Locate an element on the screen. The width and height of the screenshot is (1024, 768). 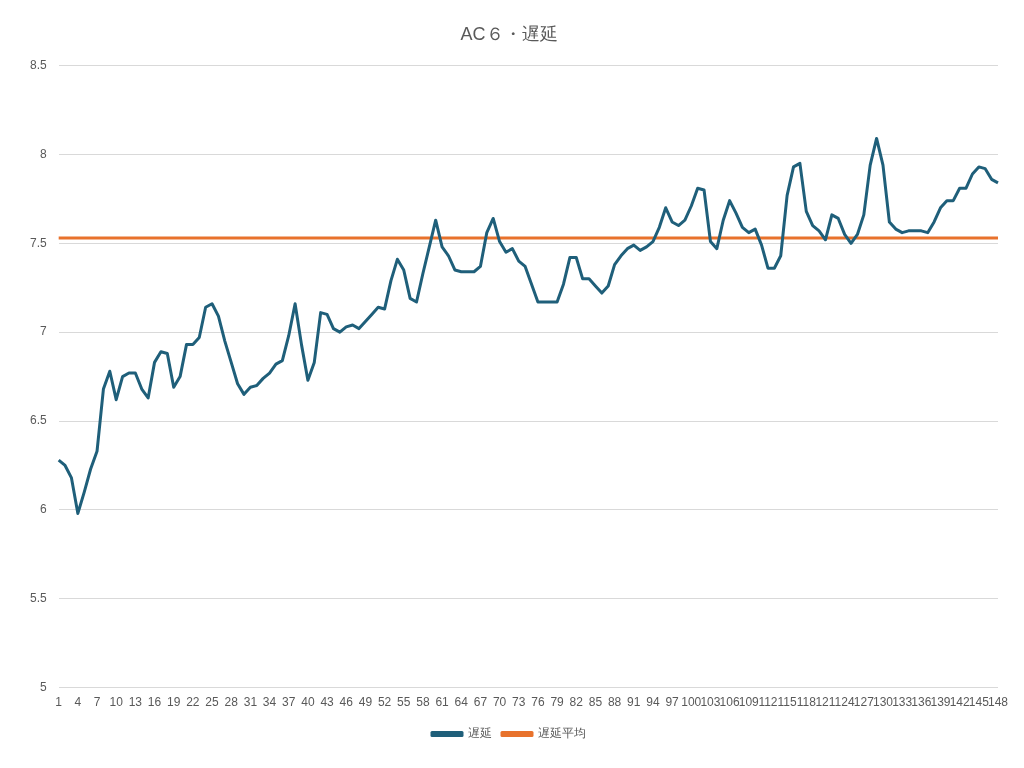
y-tick-label: 7 is located at coordinates (43, 331).